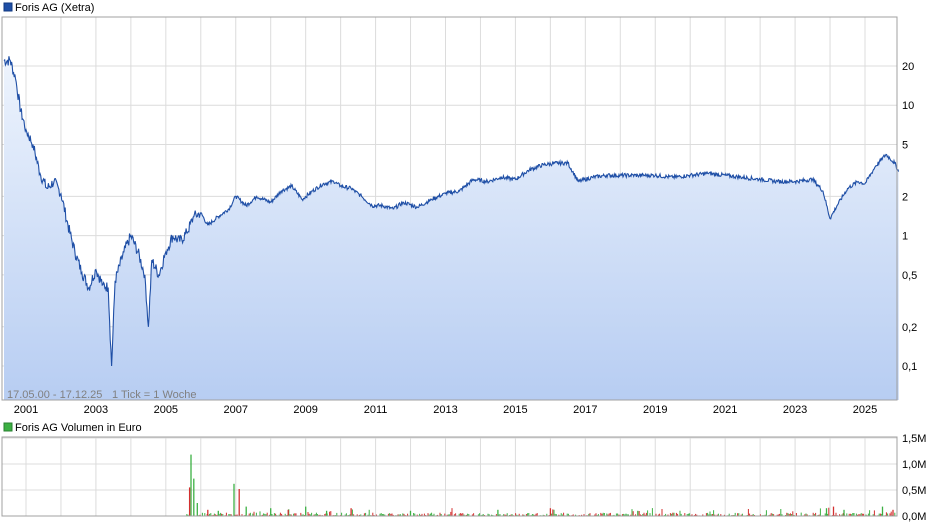 The image size is (940, 526). What do you see at coordinates (236, 410) in the screenshot?
I see `x-tick-label: 2007` at bounding box center [236, 410].